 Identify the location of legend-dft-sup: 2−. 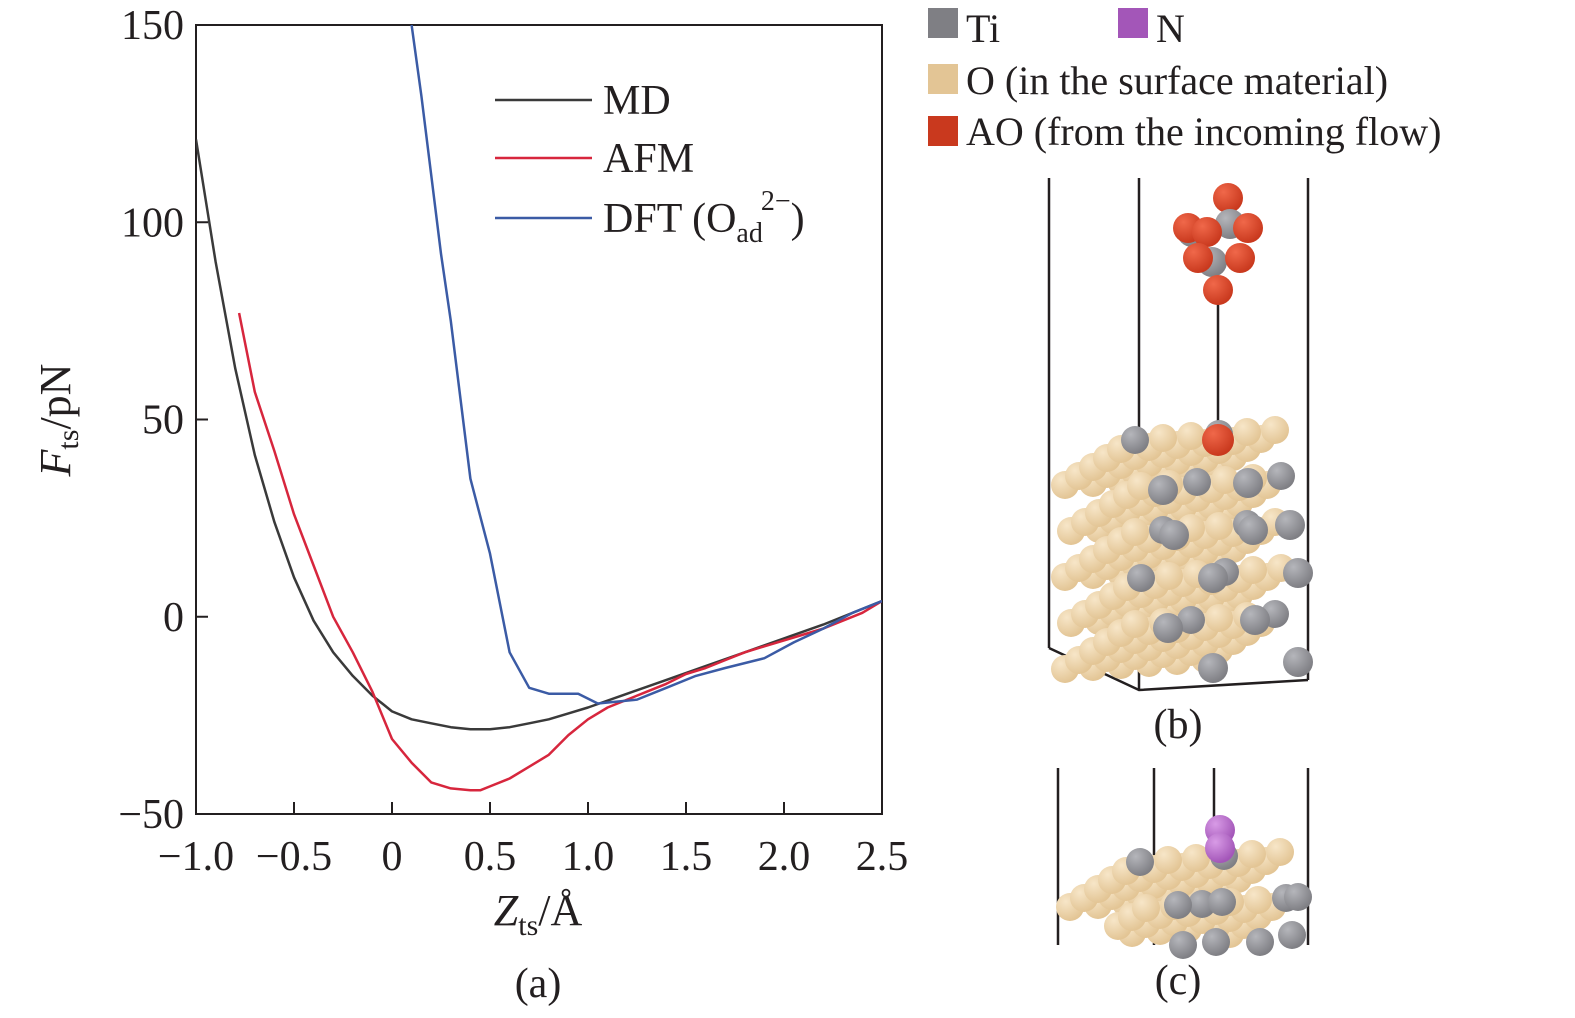
(776, 201).